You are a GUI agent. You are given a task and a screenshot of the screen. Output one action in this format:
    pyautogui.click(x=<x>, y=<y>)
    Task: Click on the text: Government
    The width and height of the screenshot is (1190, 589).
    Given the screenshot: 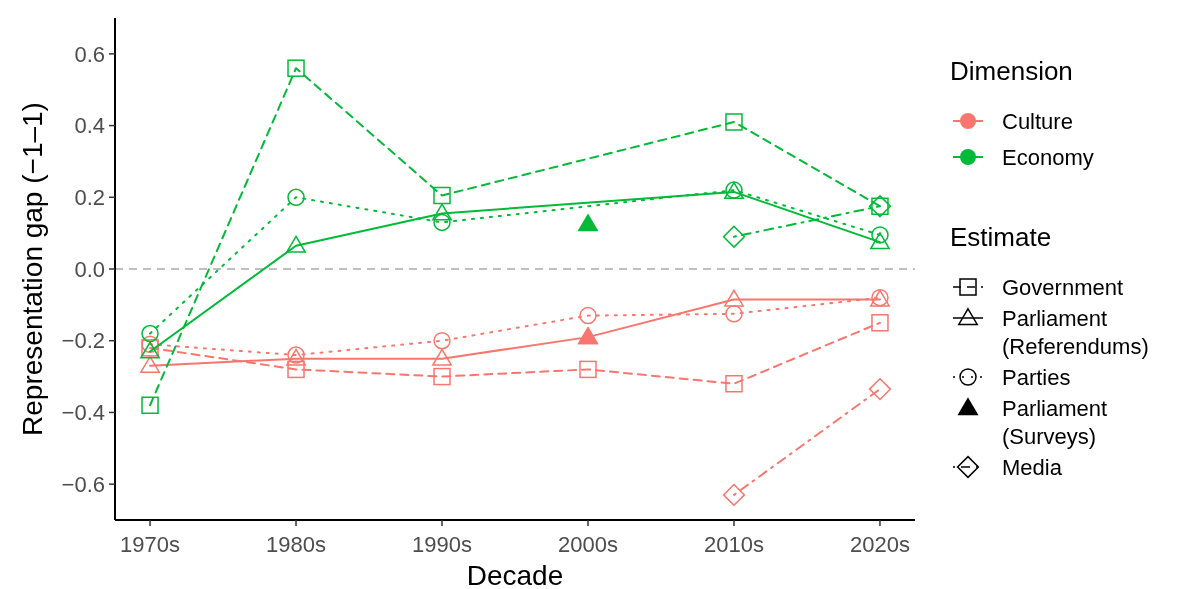 What is the action you would take?
    pyautogui.click(x=1063, y=287)
    